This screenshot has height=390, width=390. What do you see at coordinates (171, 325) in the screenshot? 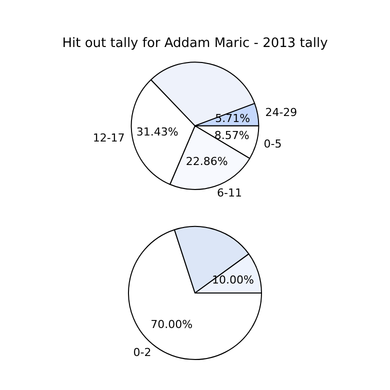
I see `data-label: 70.00%` at bounding box center [171, 325].